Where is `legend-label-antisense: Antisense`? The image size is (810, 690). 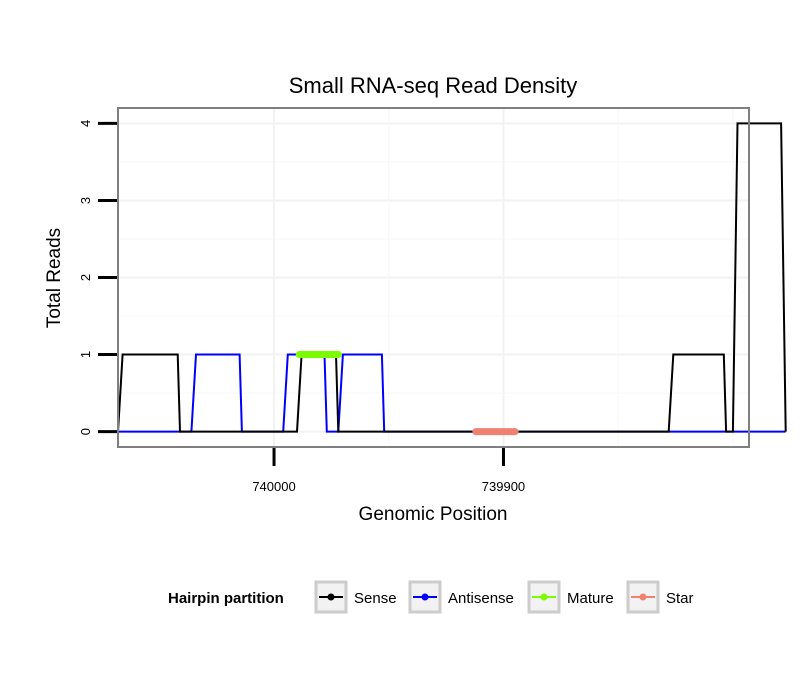 legend-label-antisense: Antisense is located at coordinates (481, 598).